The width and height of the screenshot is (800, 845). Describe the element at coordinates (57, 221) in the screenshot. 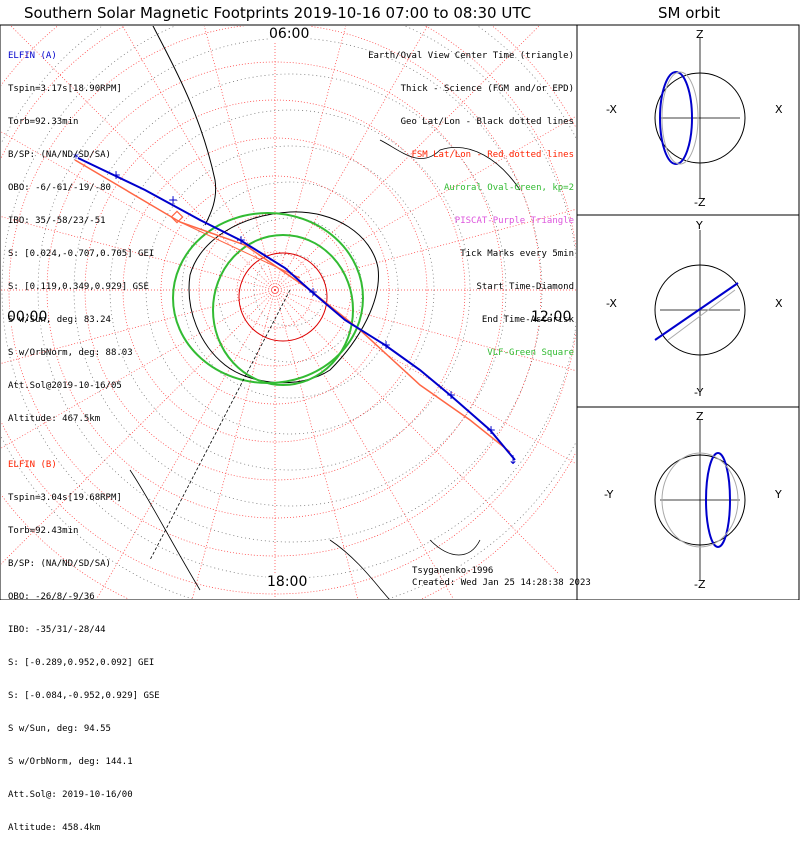

I see `elfin-a-line: IBO: 35/-58/23/-51` at that location.